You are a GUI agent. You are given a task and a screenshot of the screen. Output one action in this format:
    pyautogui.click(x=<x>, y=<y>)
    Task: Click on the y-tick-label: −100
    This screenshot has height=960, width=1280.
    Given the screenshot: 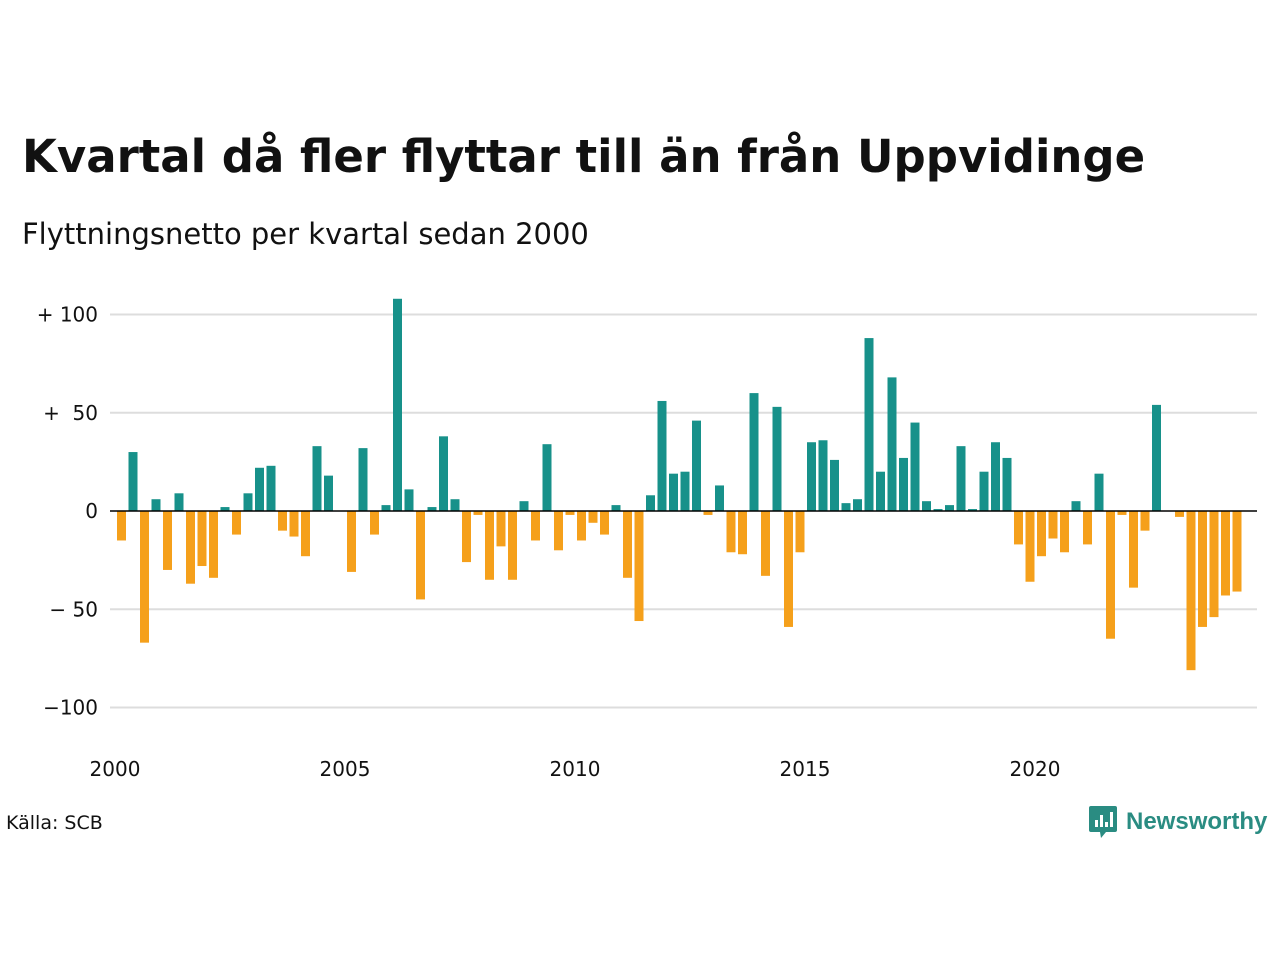 What is the action you would take?
    pyautogui.click(x=70, y=708)
    